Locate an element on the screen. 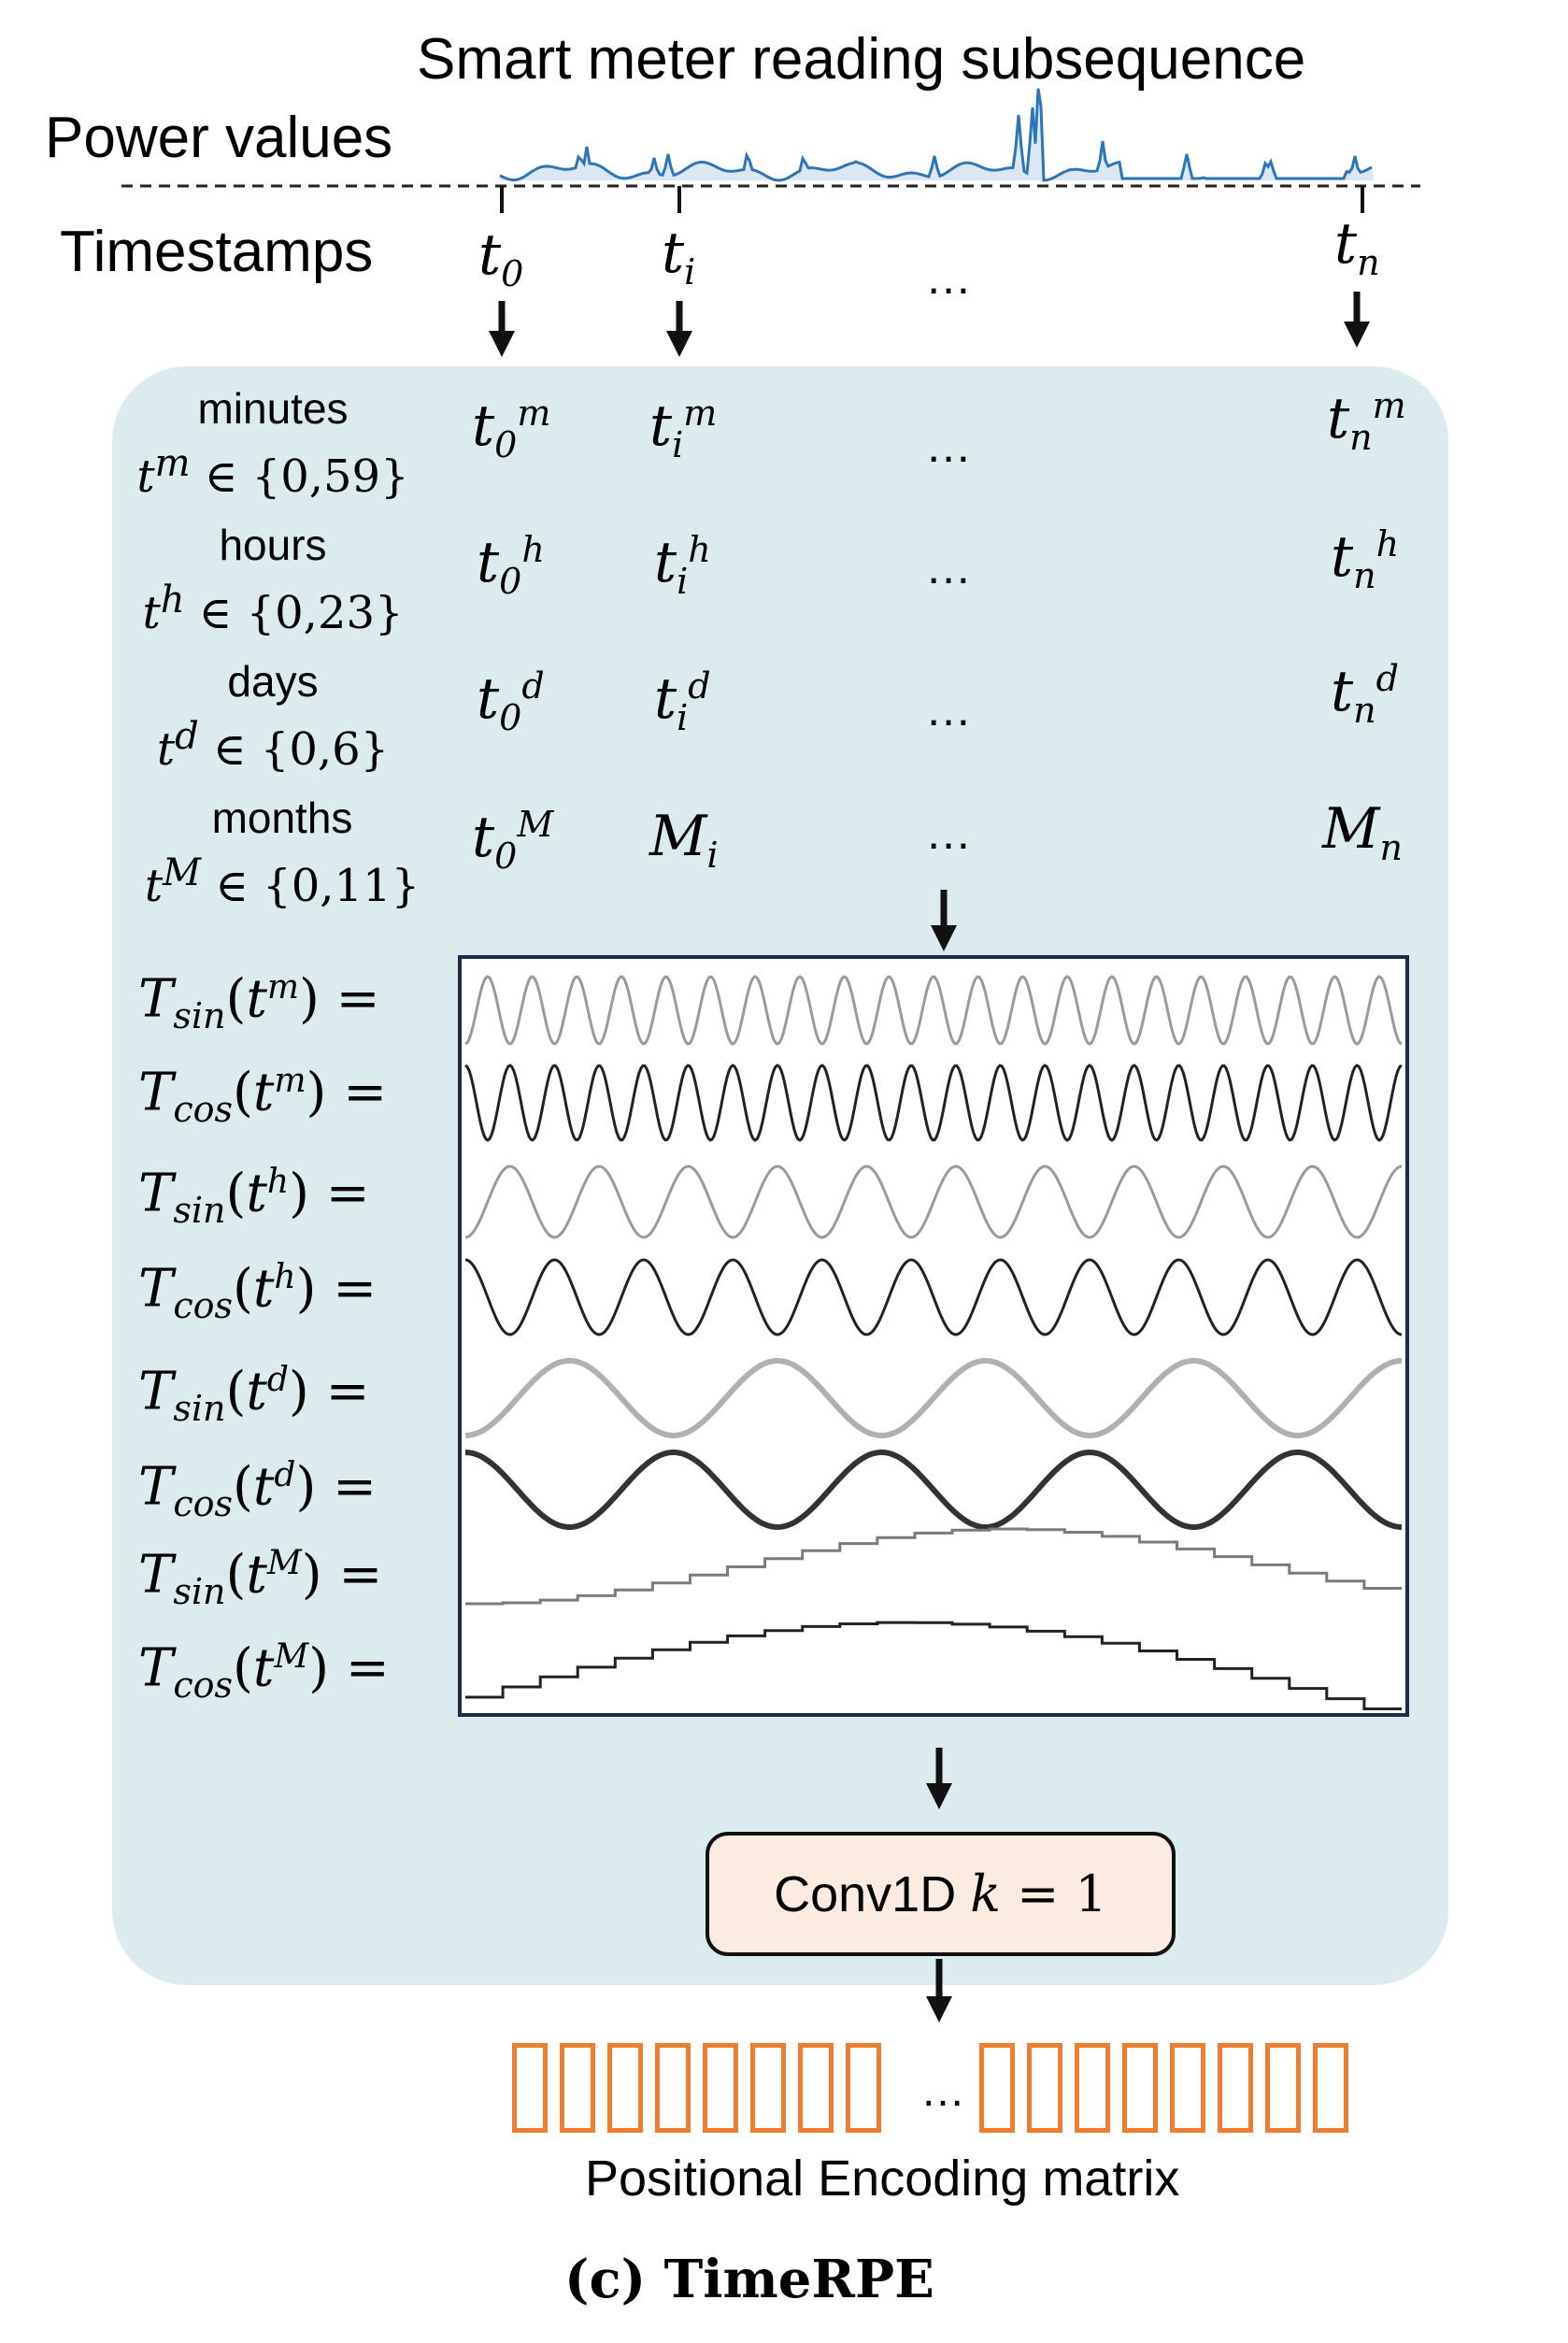  cell-t0-minutes: t0m is located at coordinates (511, 429).